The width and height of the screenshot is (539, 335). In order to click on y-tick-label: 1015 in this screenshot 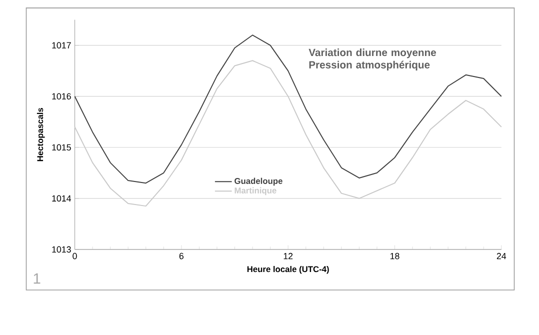, I will do `click(61, 147)`.